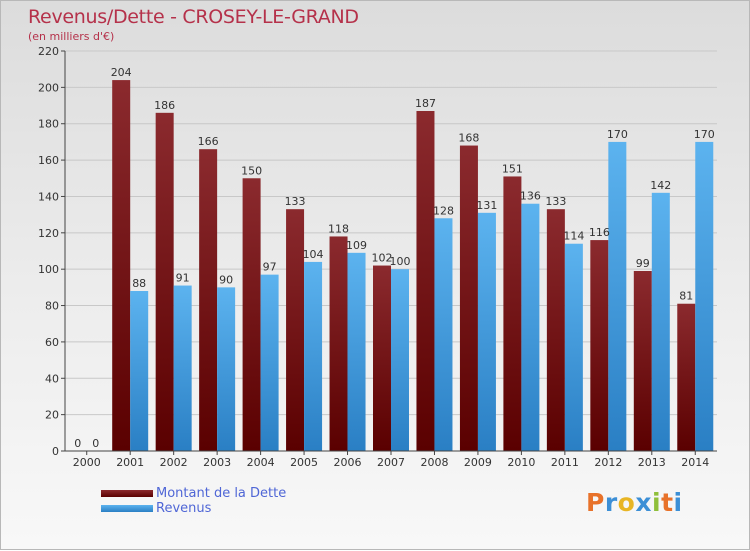 The height and width of the screenshot is (551, 750). Describe the element at coordinates (512, 314) in the screenshot. I see `bar-dette-2010` at that location.